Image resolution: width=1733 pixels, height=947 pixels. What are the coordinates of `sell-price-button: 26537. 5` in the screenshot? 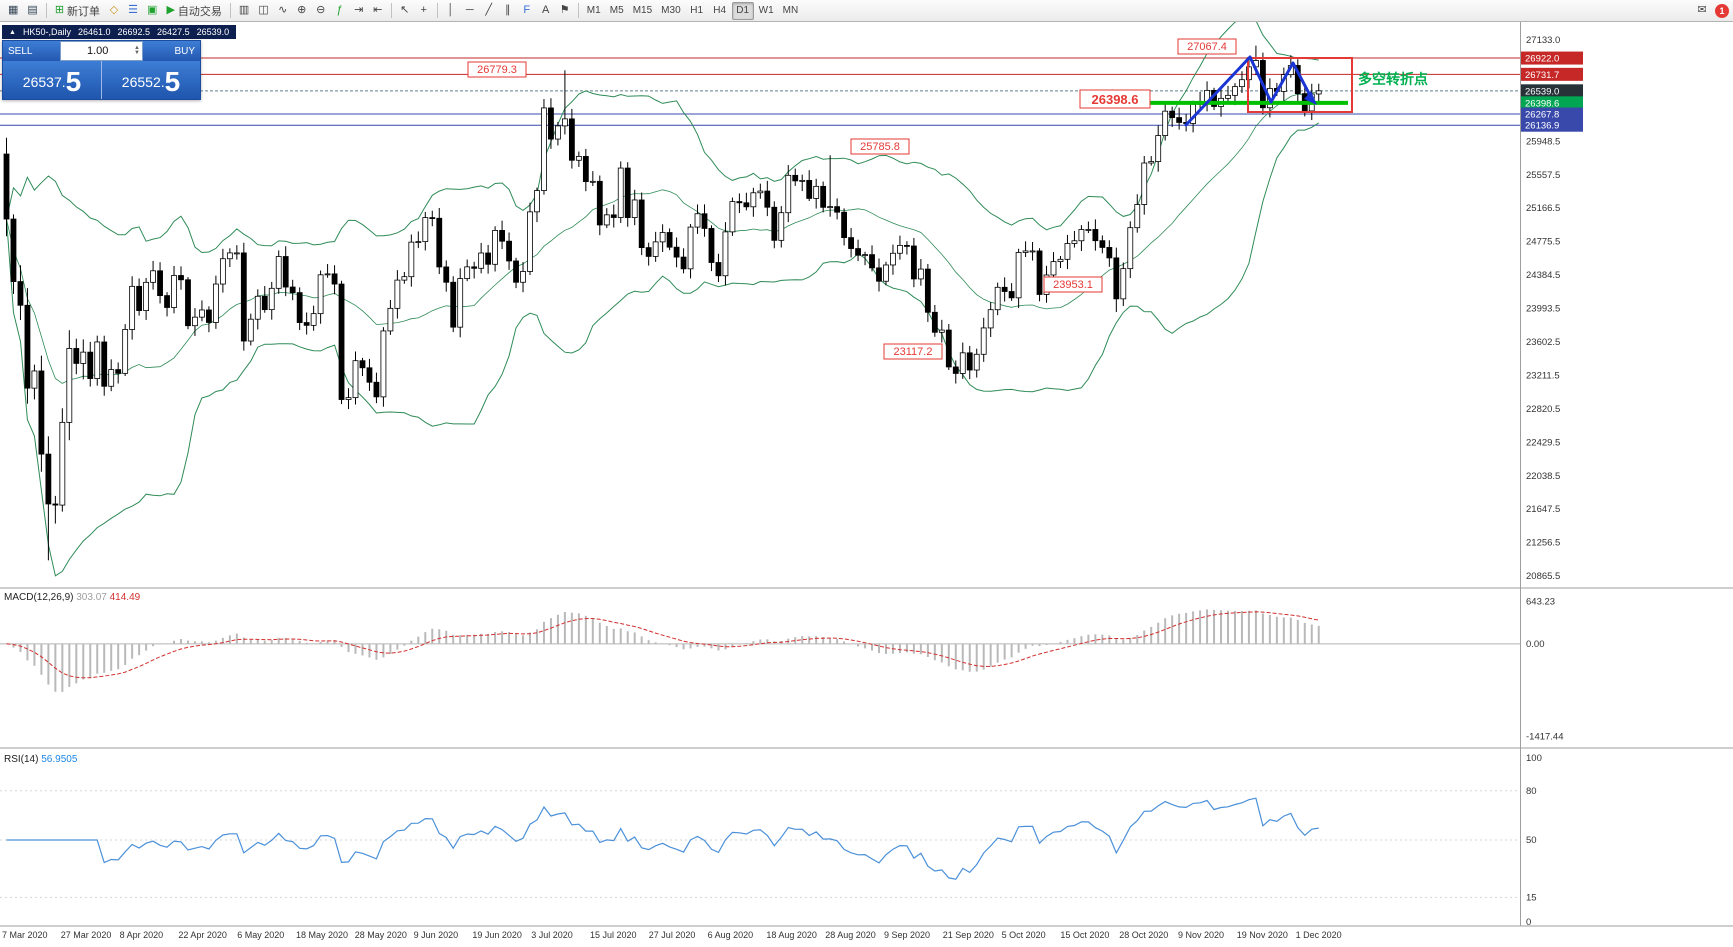 It's located at (52, 80).